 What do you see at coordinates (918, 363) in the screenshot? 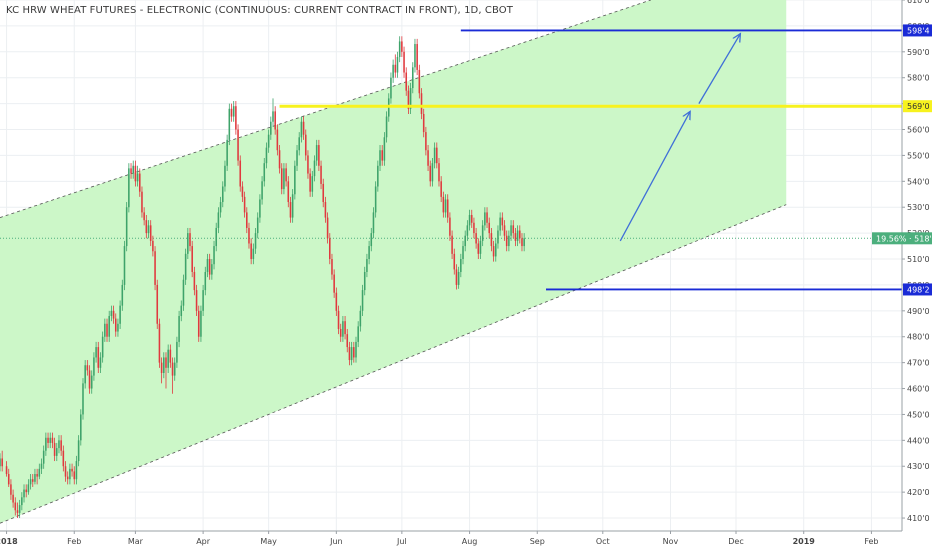
I see `price-tick-label: 470'0` at bounding box center [918, 363].